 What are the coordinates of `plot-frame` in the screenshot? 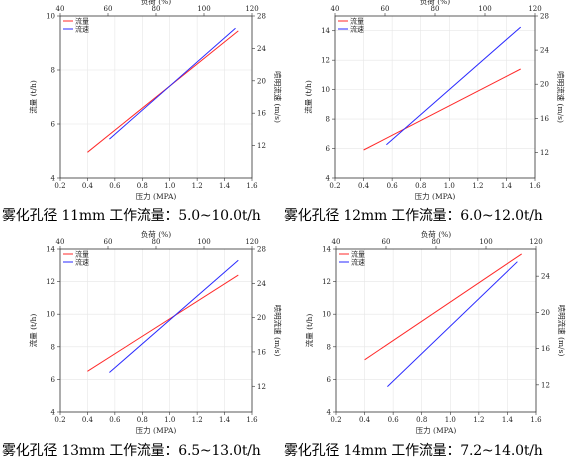 It's located at (436, 330).